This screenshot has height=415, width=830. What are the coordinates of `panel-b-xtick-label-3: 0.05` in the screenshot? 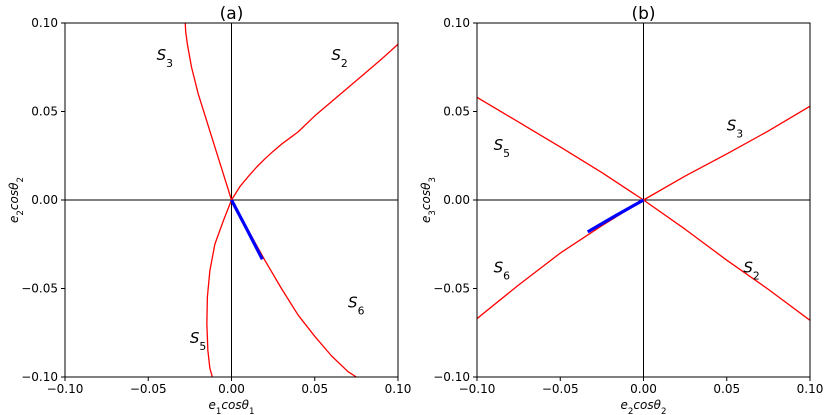 It's located at (726, 389).